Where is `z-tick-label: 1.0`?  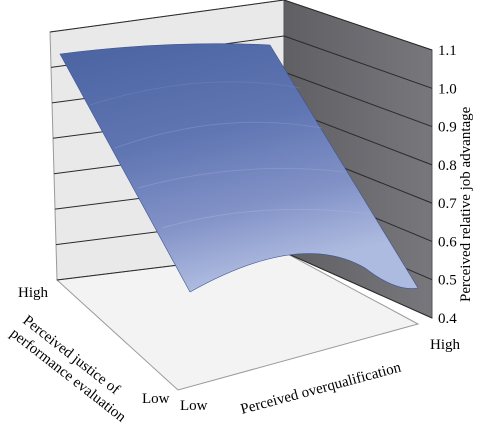
z-tick-label: 1.0 is located at coordinates (447, 89).